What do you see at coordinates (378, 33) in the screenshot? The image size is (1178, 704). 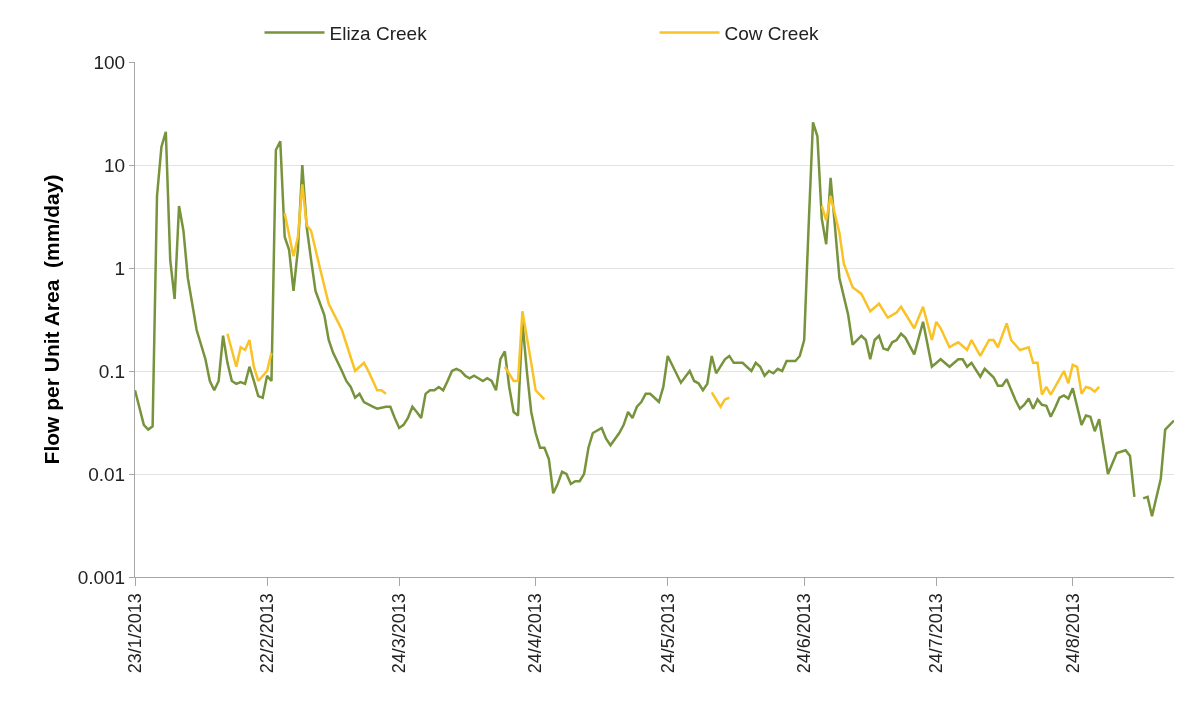 I see `legend-label: Eliza Creek` at bounding box center [378, 33].